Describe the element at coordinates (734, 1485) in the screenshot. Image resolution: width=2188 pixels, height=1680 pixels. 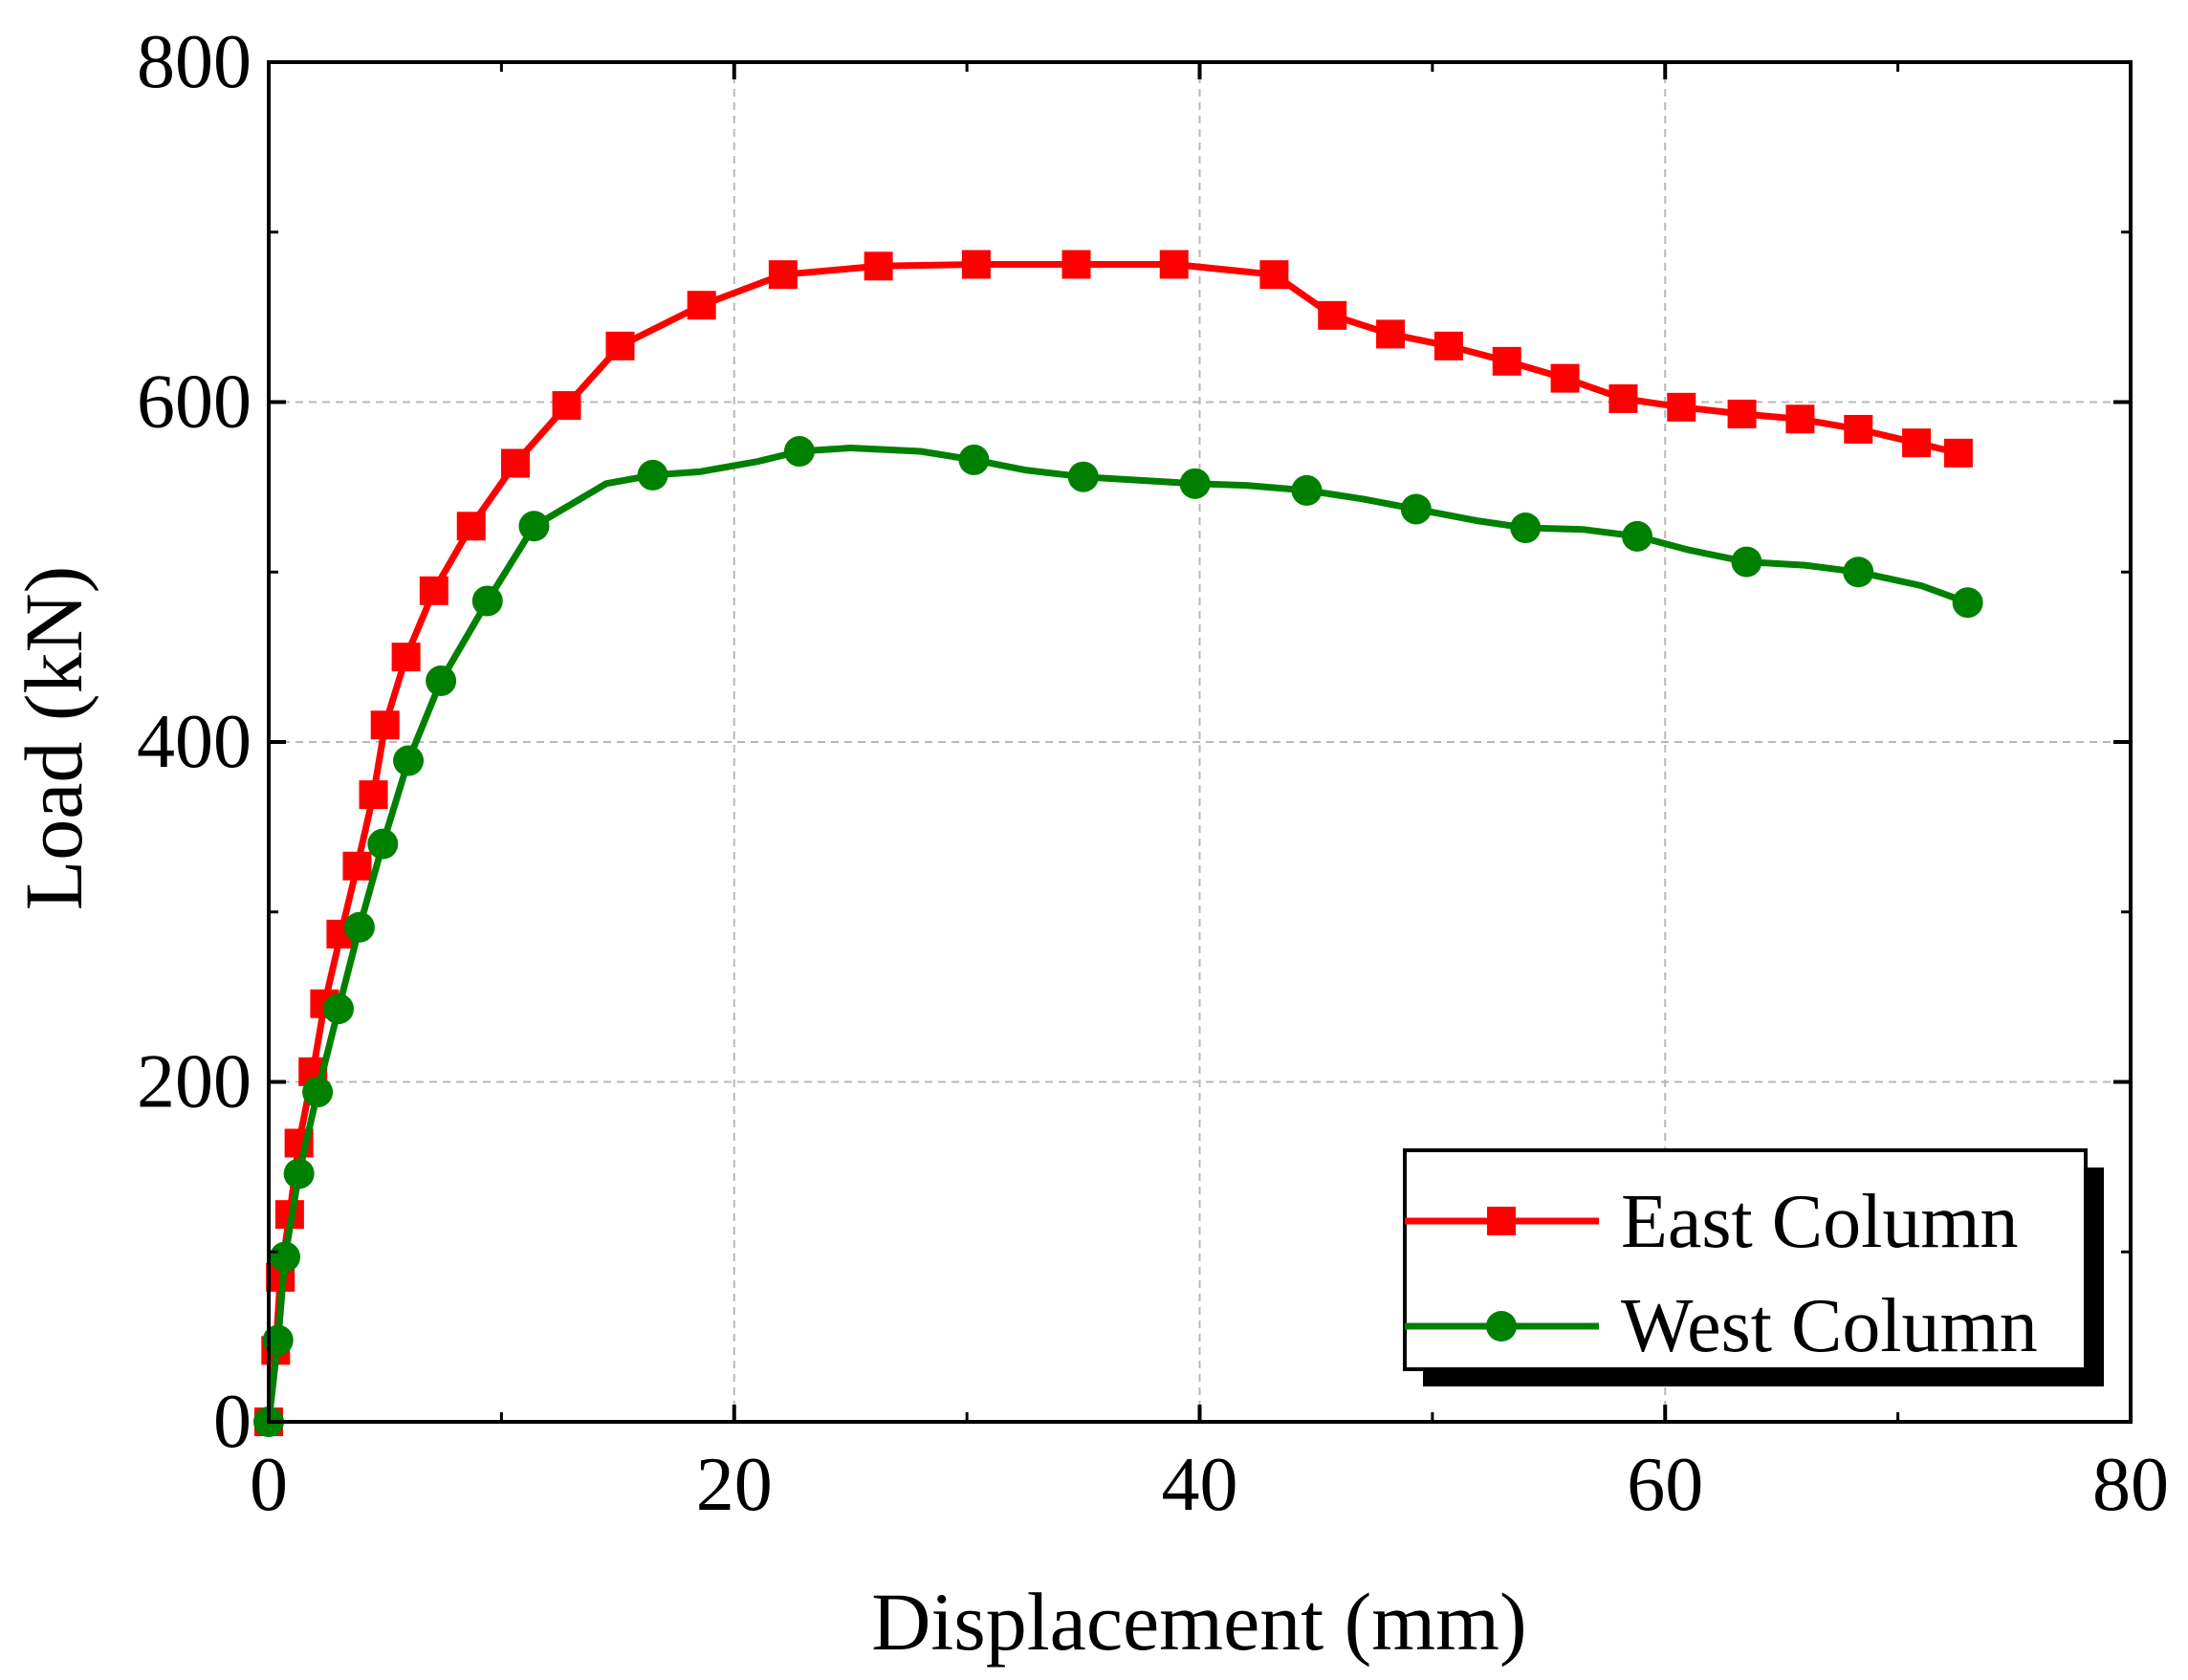
I see `x-tick-label-20: 20` at that location.